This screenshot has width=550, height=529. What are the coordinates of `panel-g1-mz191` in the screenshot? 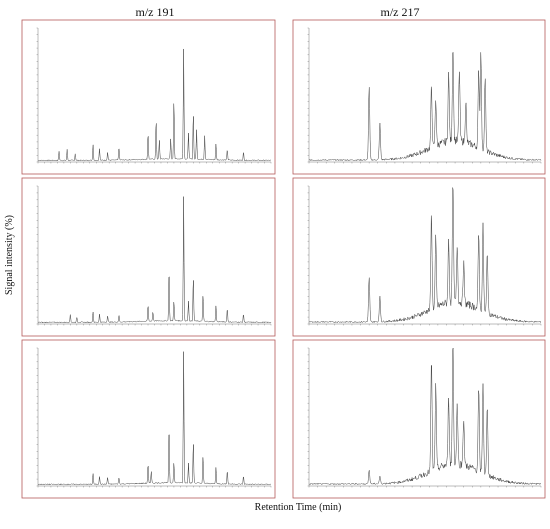 It's located at (148, 97).